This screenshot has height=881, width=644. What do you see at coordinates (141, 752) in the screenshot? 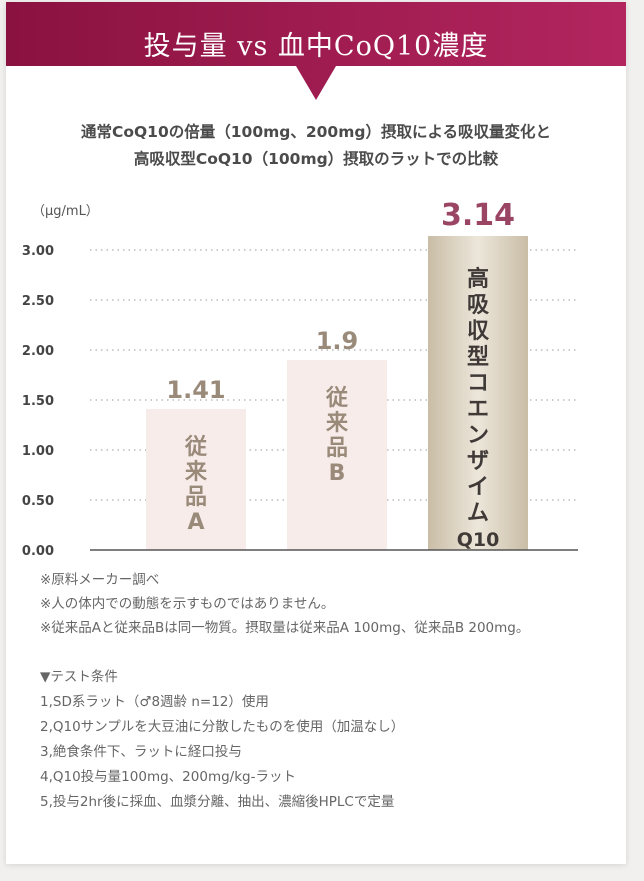
I see `condition-item: 3,絶食条件下、ラットに経口投与` at bounding box center [141, 752].